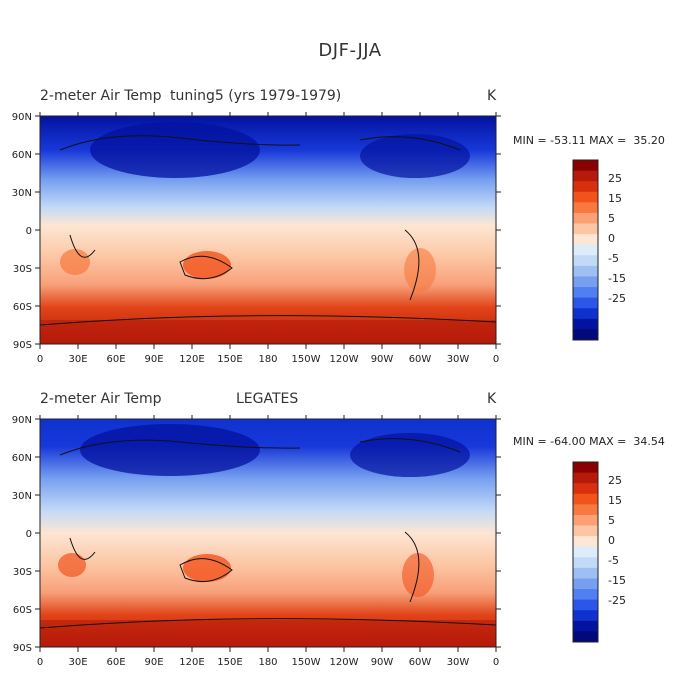  I want to click on lon-tick-label-top: 90W, so click(382, 359).